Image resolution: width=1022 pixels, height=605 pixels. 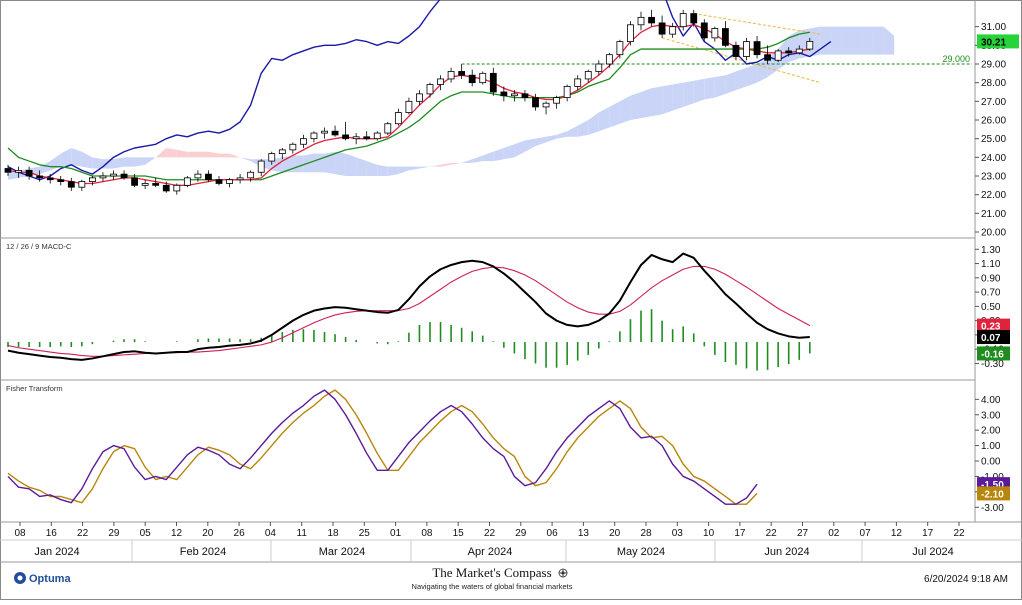 I want to click on x-tick-label: 29, so click(x=114, y=533).